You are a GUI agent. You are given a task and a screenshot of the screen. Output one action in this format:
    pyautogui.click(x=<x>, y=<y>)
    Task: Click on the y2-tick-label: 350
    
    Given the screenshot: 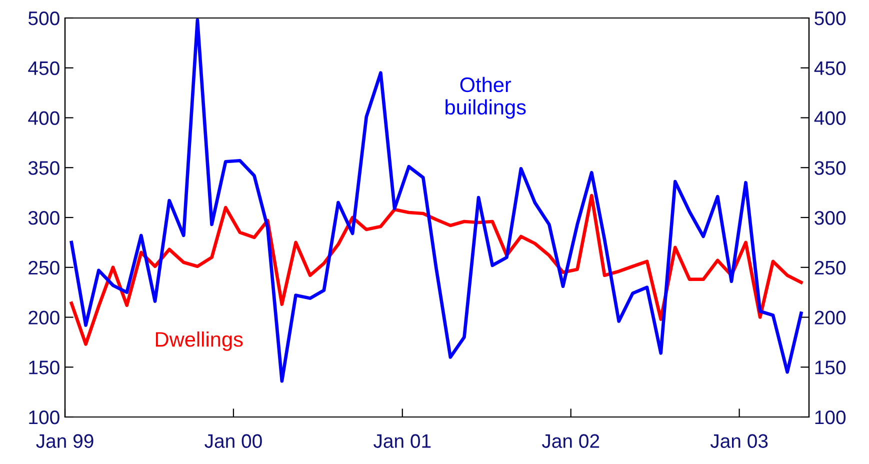 What is the action you would take?
    pyautogui.click(x=830, y=168)
    